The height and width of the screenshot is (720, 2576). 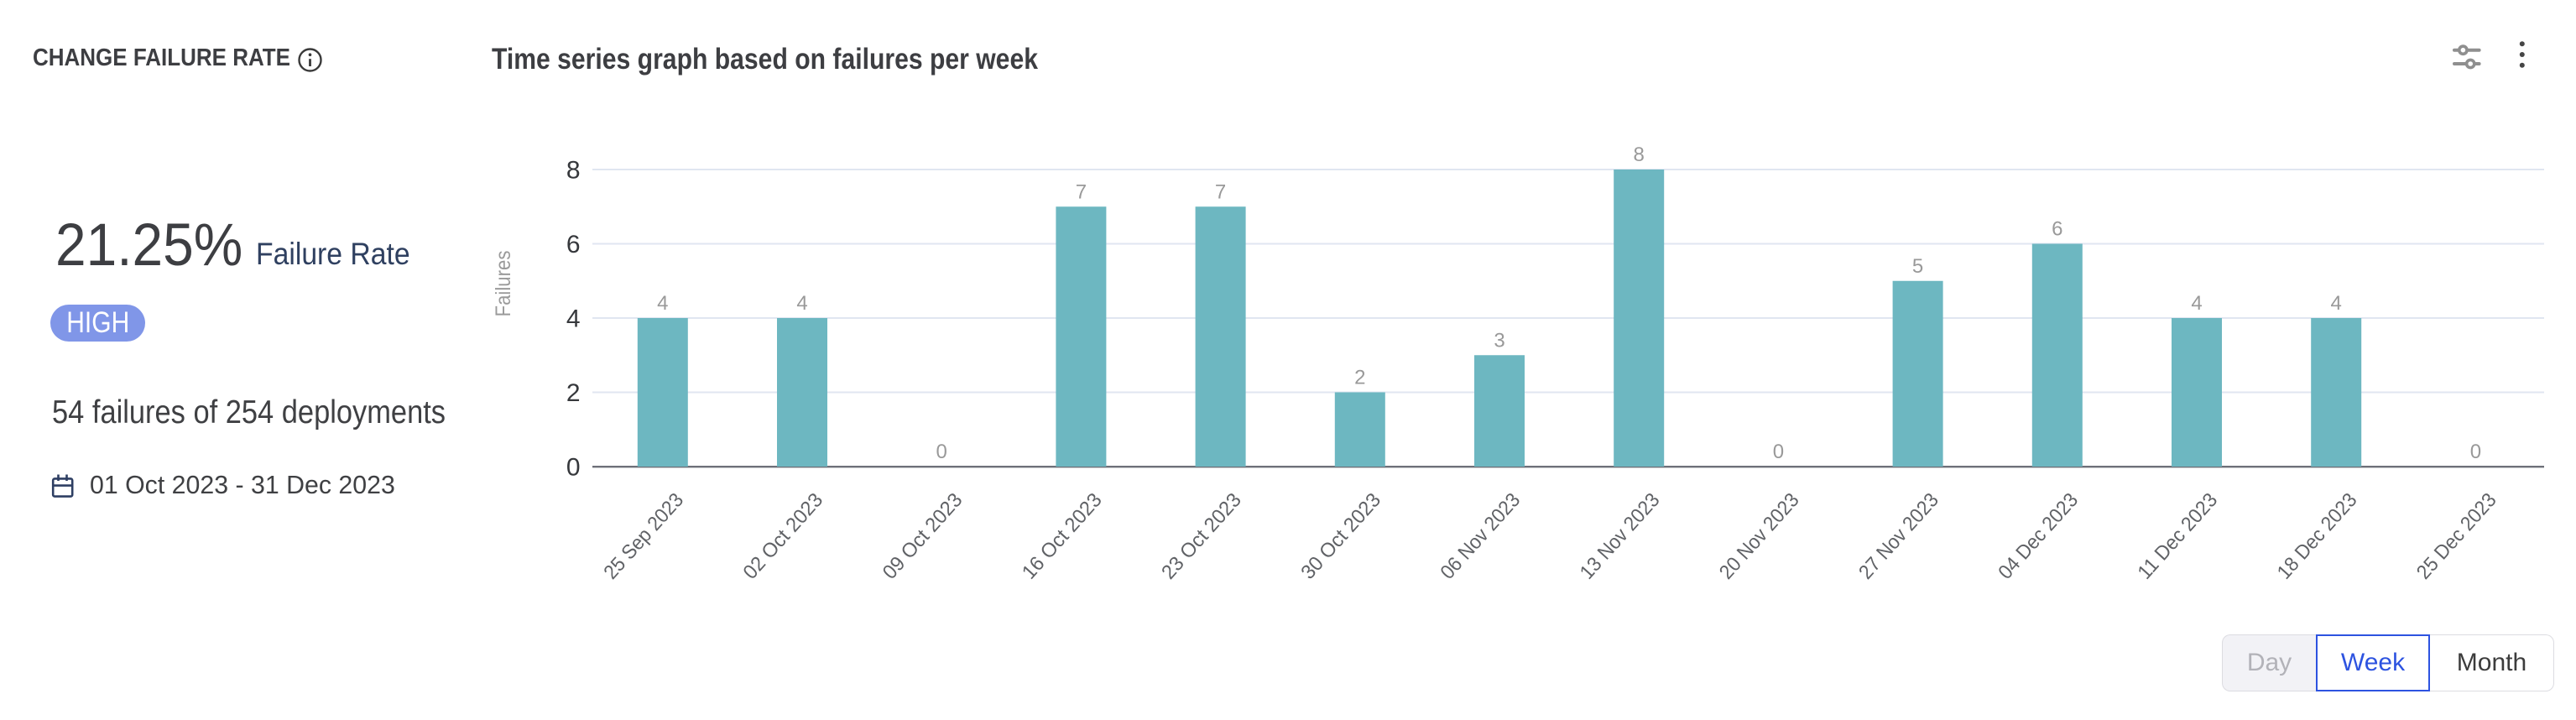 I want to click on svg-text: 23 Oct 2023, so click(x=1201, y=535).